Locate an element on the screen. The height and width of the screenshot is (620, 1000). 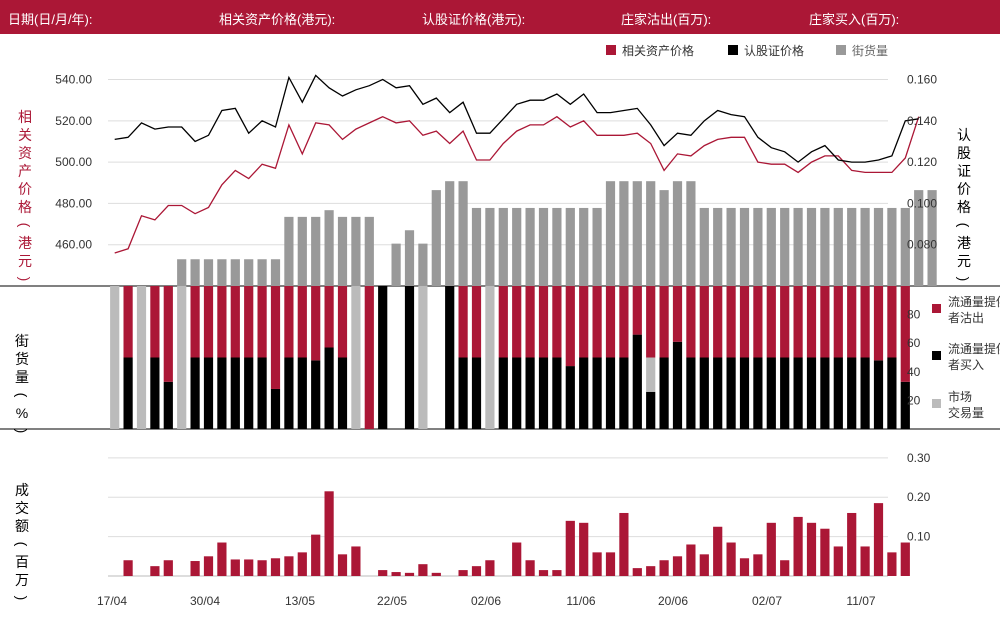
price-left-ticks: 540.00 520.00 500.00 480.00 460.00 is located at coordinates (73, 162).